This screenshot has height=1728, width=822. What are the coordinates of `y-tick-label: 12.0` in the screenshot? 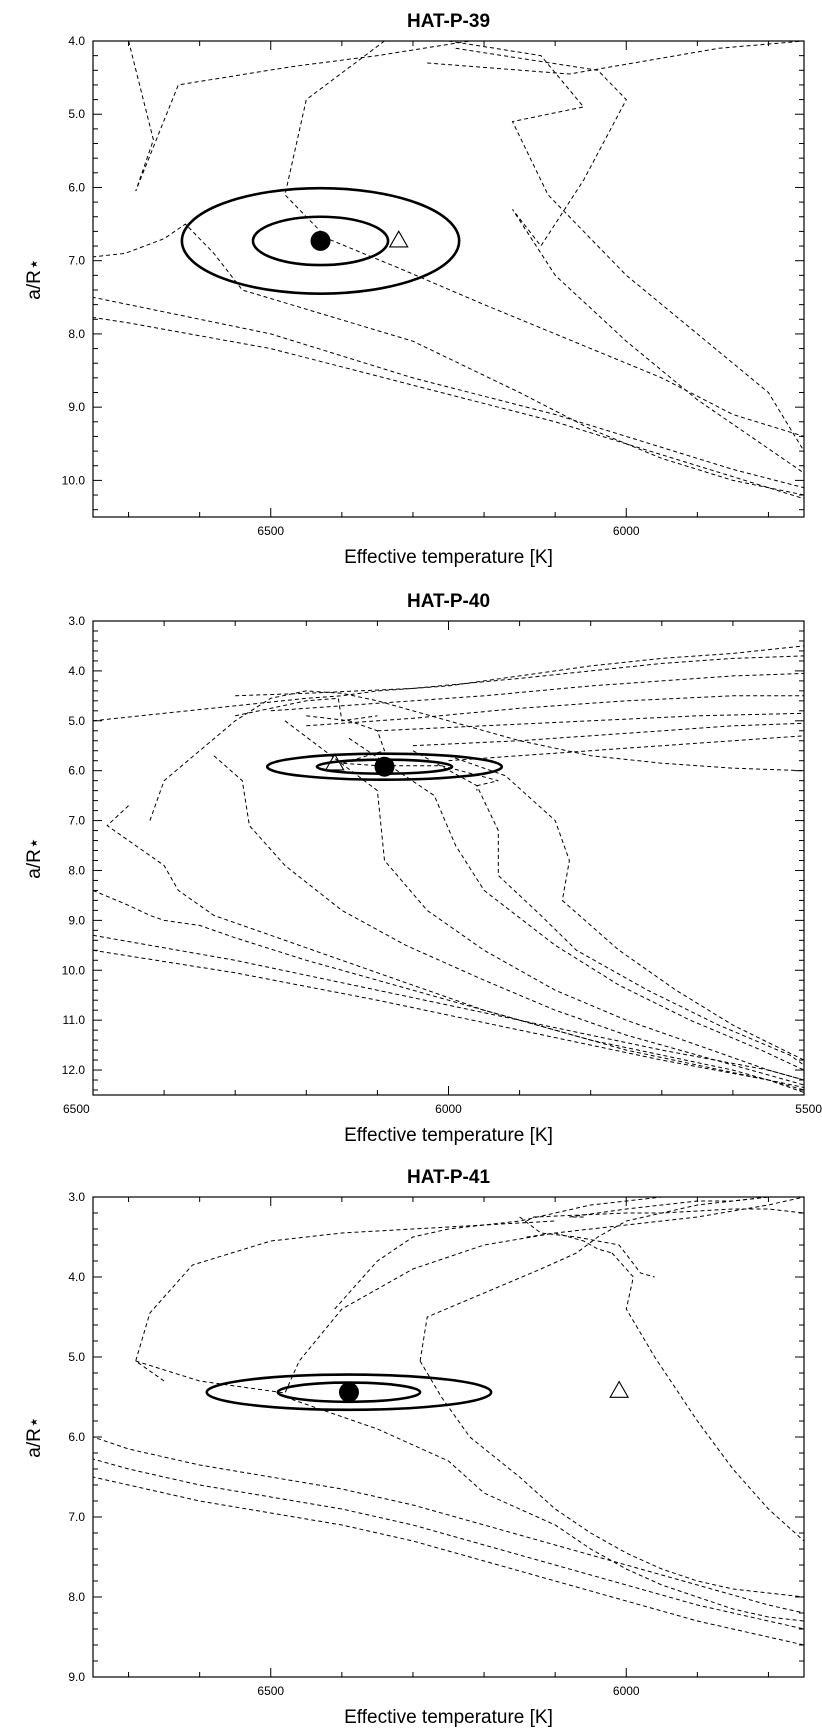 It's located at (74, 1070).